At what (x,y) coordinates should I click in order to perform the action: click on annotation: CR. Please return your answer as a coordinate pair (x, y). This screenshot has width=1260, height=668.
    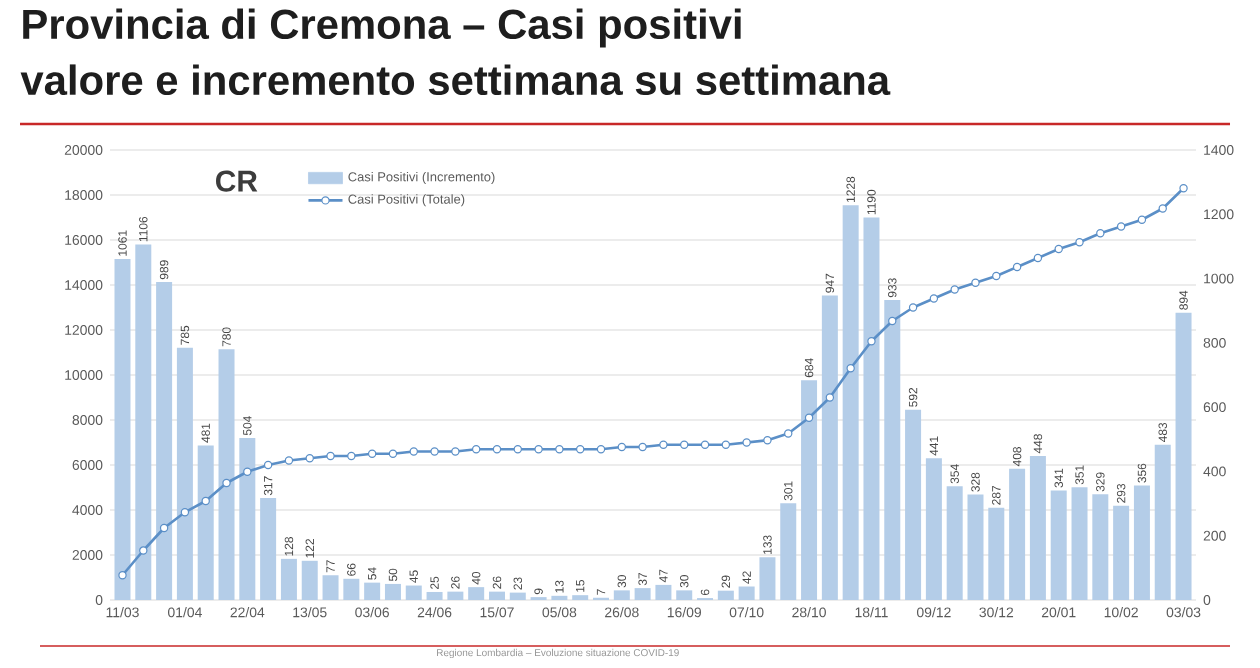
    Looking at the image, I should click on (237, 181).